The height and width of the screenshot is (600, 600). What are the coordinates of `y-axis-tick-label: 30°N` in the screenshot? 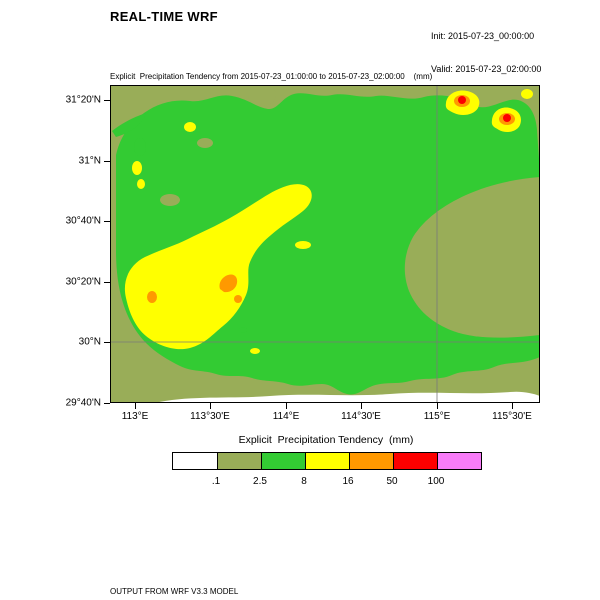 It's located at (89, 342).